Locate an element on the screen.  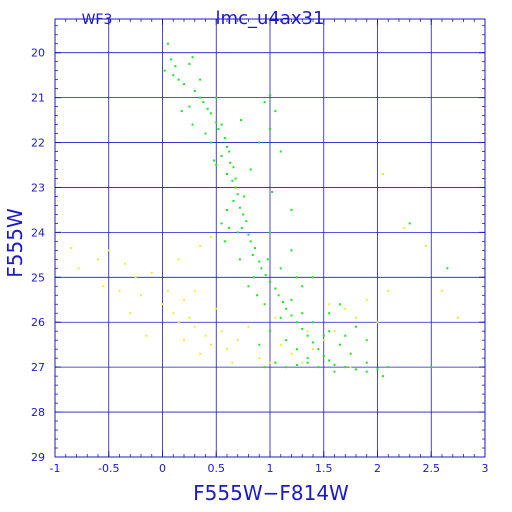
y-axis-label: F555W is located at coordinates (15, 243).